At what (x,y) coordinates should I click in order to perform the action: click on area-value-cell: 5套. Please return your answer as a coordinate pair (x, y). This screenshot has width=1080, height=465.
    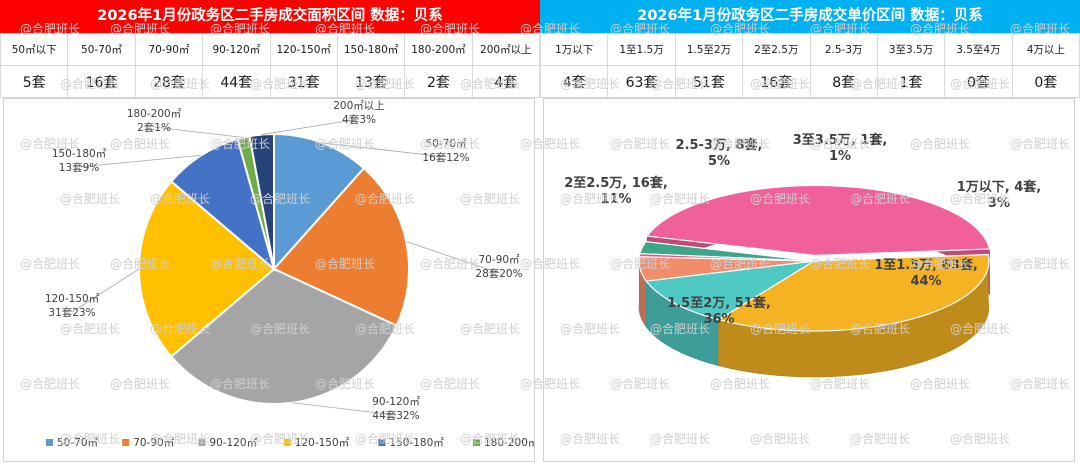
    Looking at the image, I should click on (34, 81).